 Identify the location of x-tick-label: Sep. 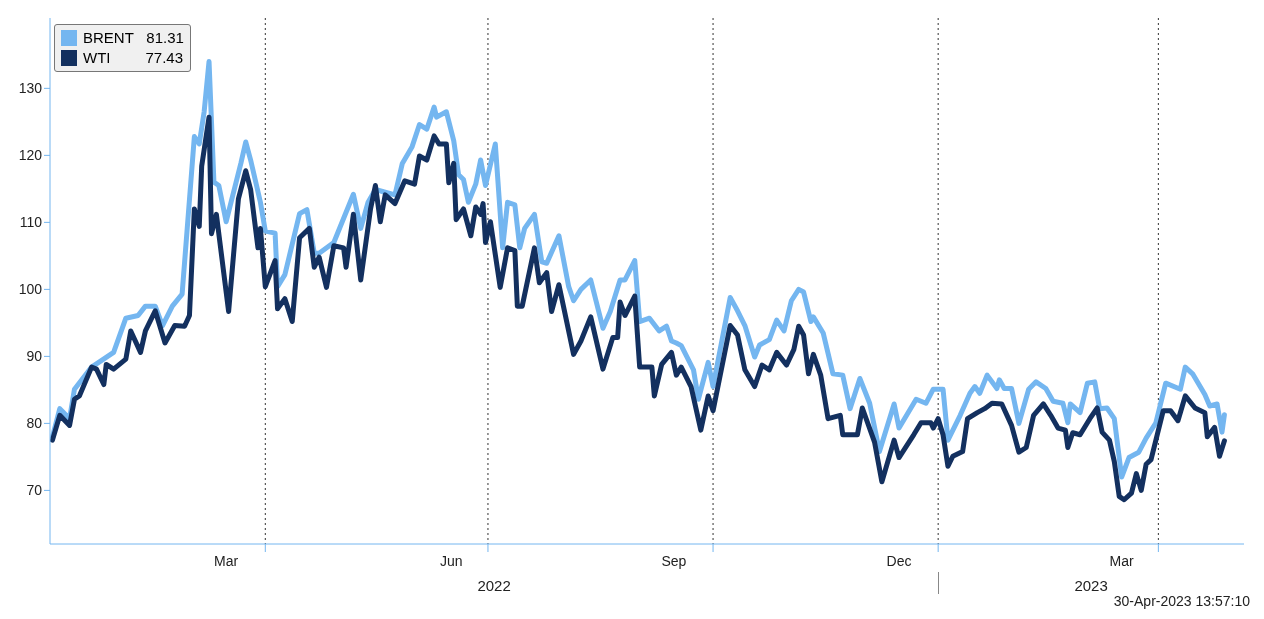
(674, 561).